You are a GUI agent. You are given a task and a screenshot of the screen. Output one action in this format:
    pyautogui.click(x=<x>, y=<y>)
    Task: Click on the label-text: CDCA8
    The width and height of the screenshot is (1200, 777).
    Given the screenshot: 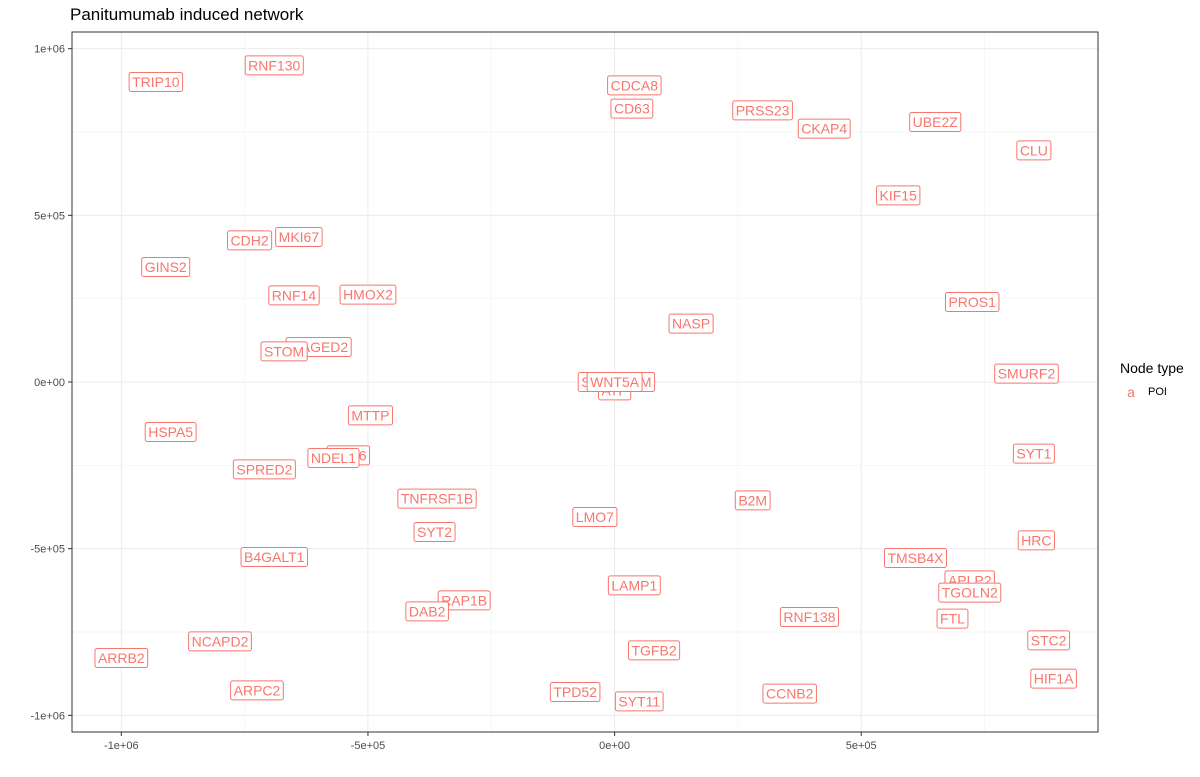 What is the action you would take?
    pyautogui.click(x=635, y=85)
    